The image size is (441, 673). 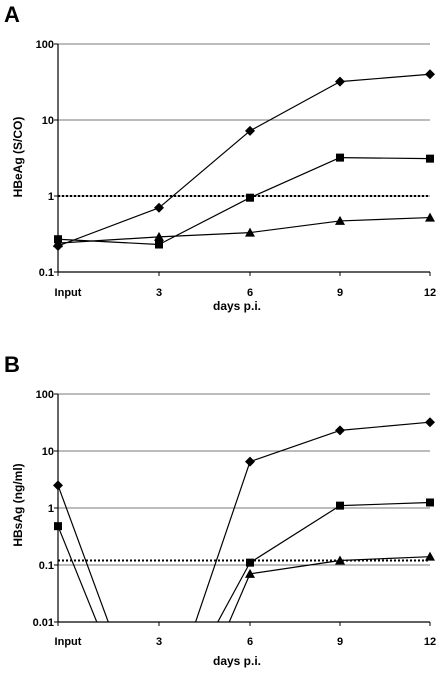 What do you see at coordinates (237, 661) in the screenshot?
I see `panel-b-x-axis-title: days p.i.` at bounding box center [237, 661].